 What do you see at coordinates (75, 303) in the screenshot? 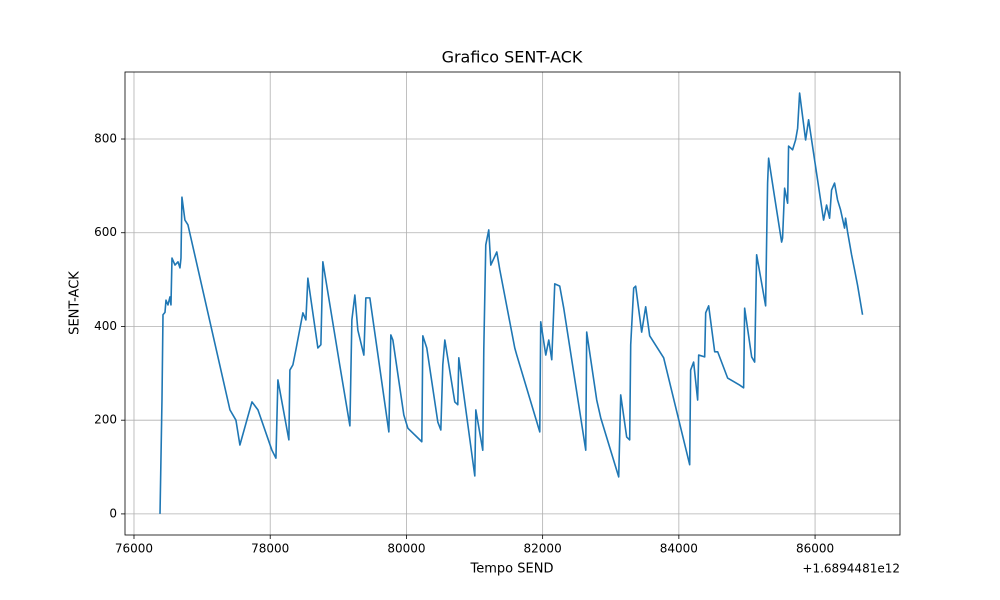
I see `y-axis-label: SENT-ACK` at bounding box center [75, 303].